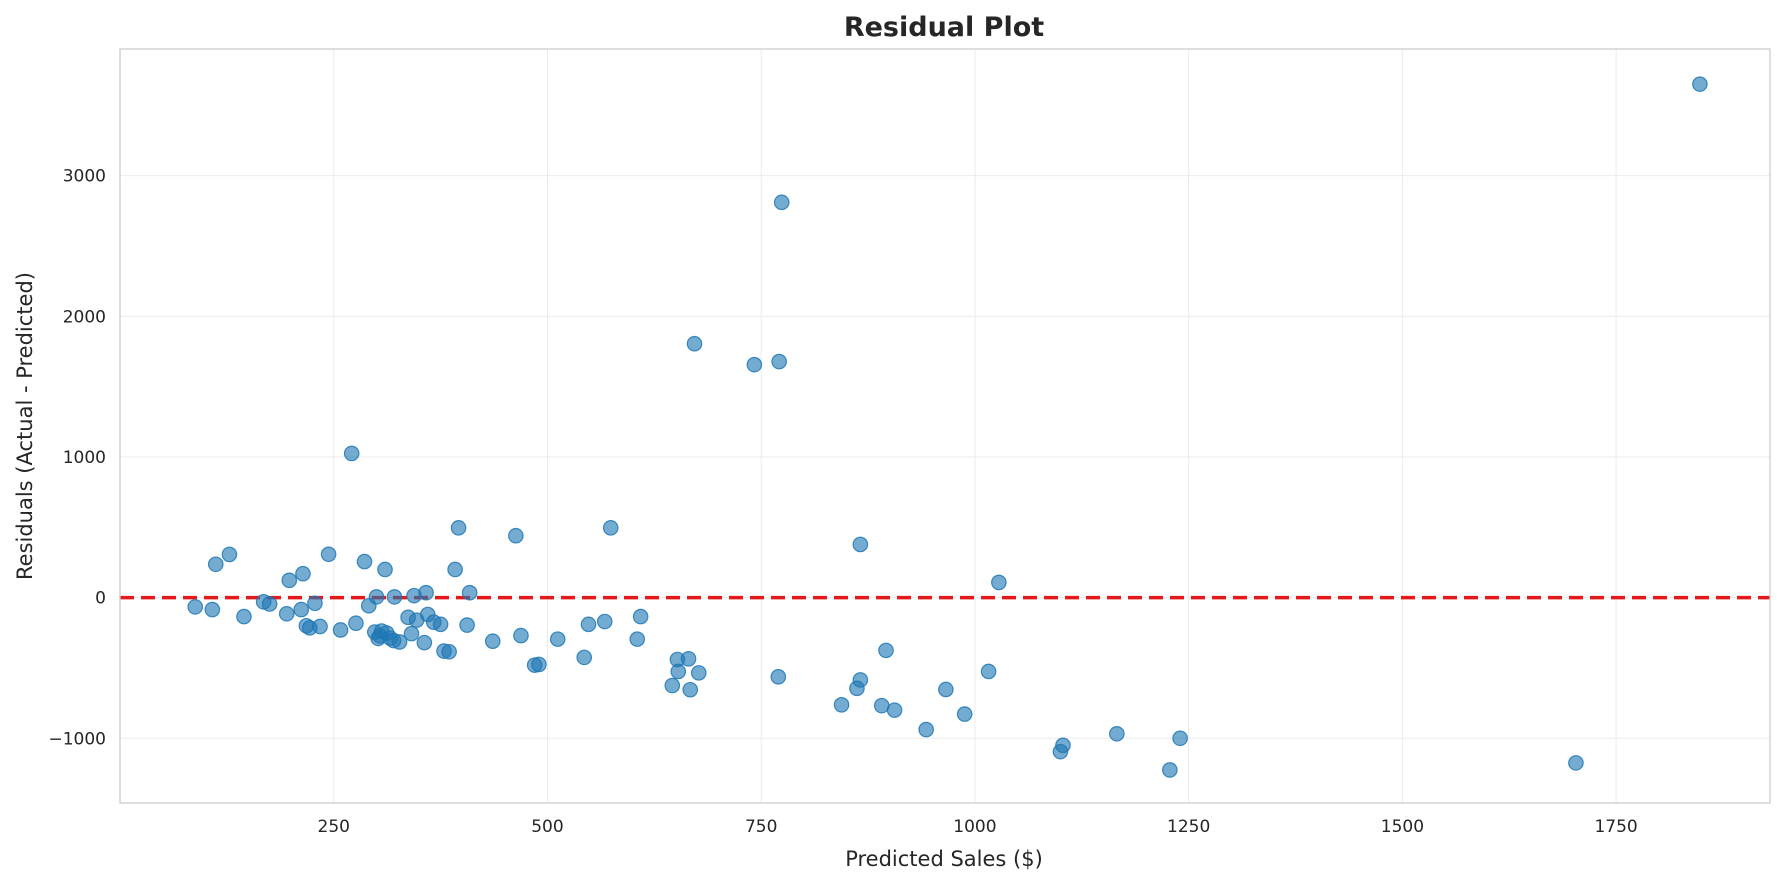  Describe the element at coordinates (84, 317) in the screenshot. I see `y-tick-label: 2000` at that location.